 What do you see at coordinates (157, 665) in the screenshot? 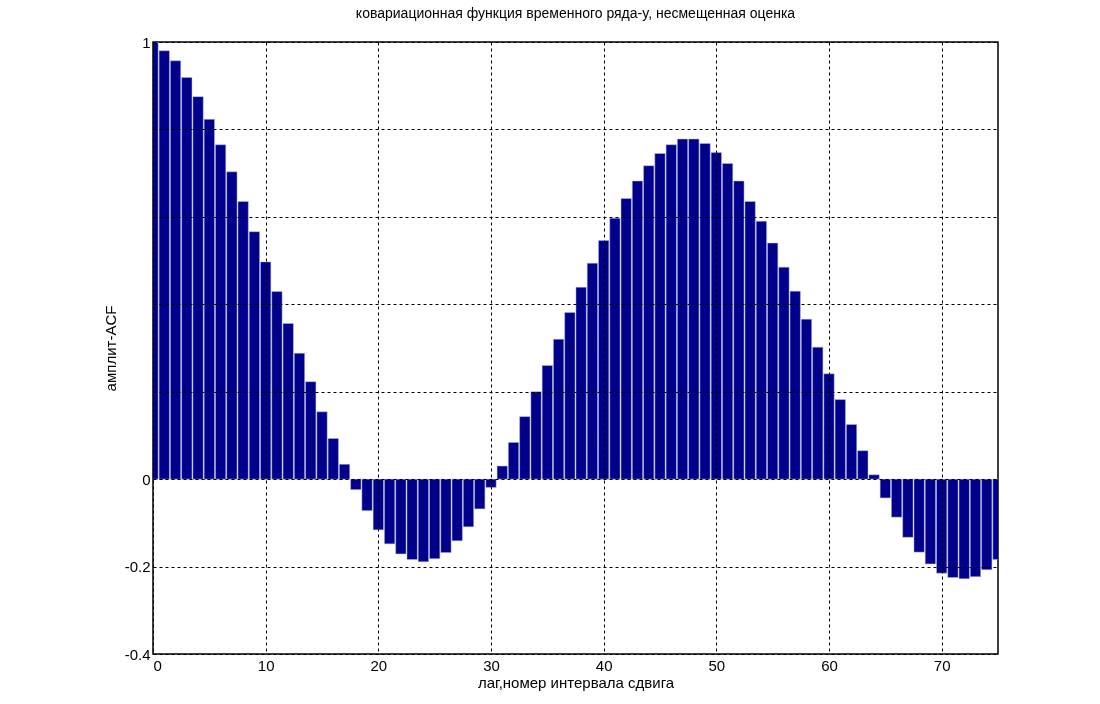
I see `x-tick-label: 0` at bounding box center [157, 665].